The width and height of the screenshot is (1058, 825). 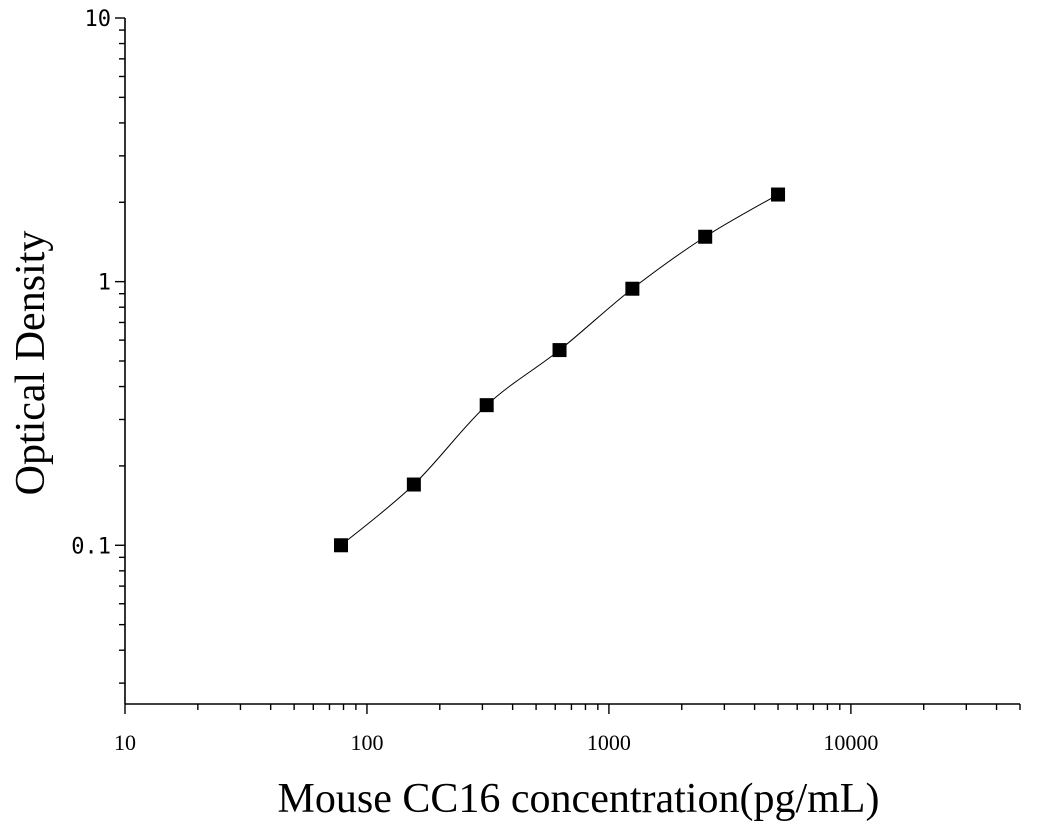 I want to click on x-tick-labels: 10 100 1000 10000, so click(x=496, y=742).